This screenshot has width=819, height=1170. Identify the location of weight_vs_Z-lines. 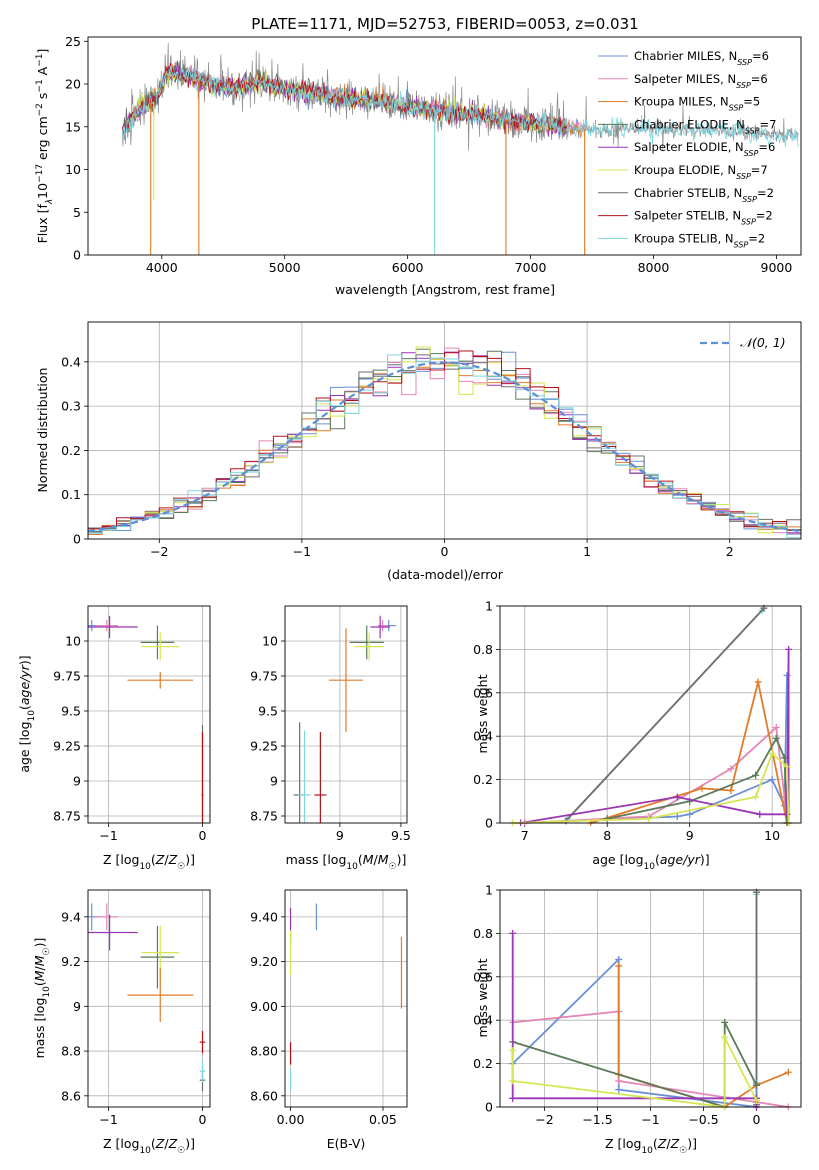
(650, 999).